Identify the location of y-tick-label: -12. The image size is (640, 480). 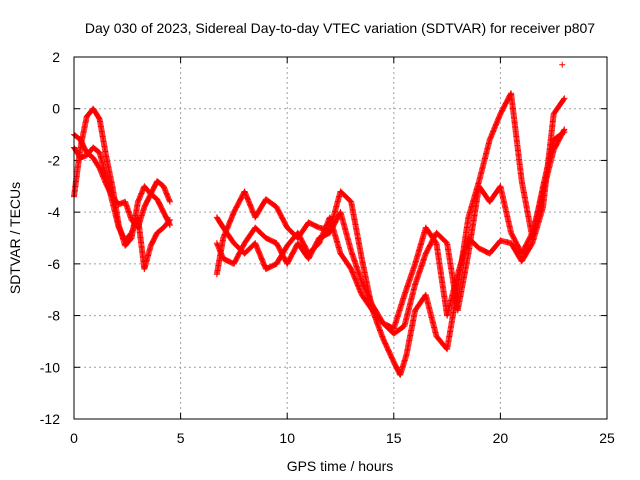
(50, 419).